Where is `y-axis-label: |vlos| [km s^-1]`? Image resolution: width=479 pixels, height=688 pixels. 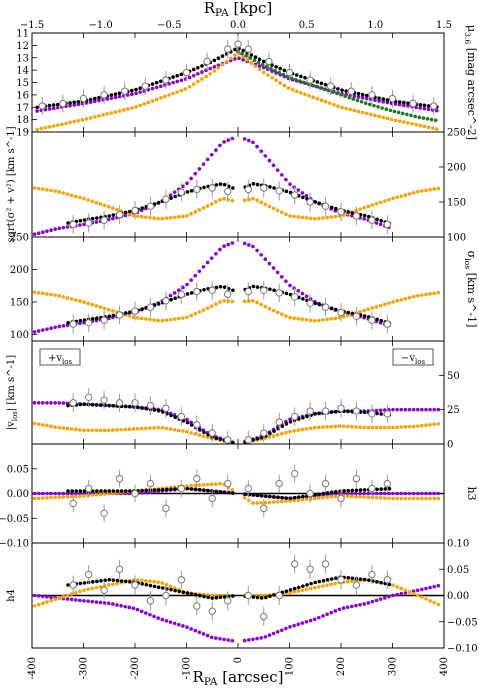
y-axis-label: |vlos| [km s^-1] is located at coordinates (12, 393).